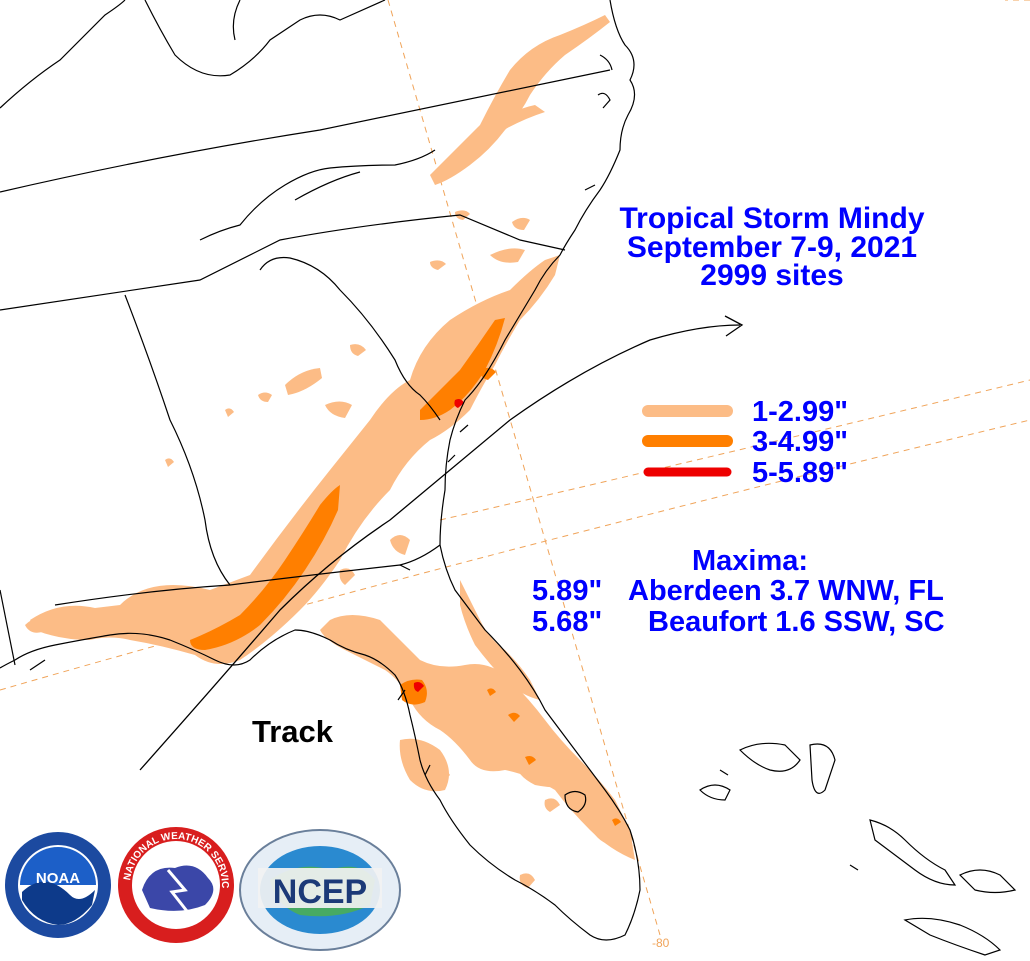 This screenshot has width=1030, height=961. What do you see at coordinates (293, 731) in the screenshot?
I see `track-label: Track` at bounding box center [293, 731].